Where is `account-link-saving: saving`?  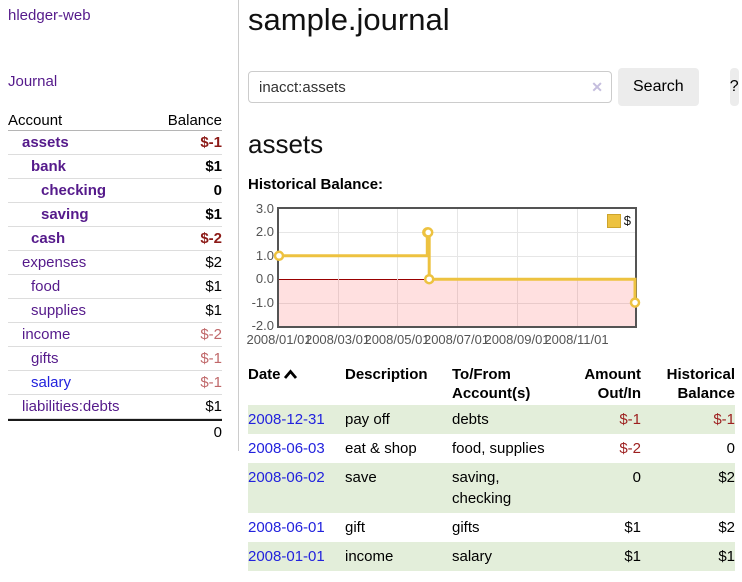 account-link-saving: saving is located at coordinates (65, 214).